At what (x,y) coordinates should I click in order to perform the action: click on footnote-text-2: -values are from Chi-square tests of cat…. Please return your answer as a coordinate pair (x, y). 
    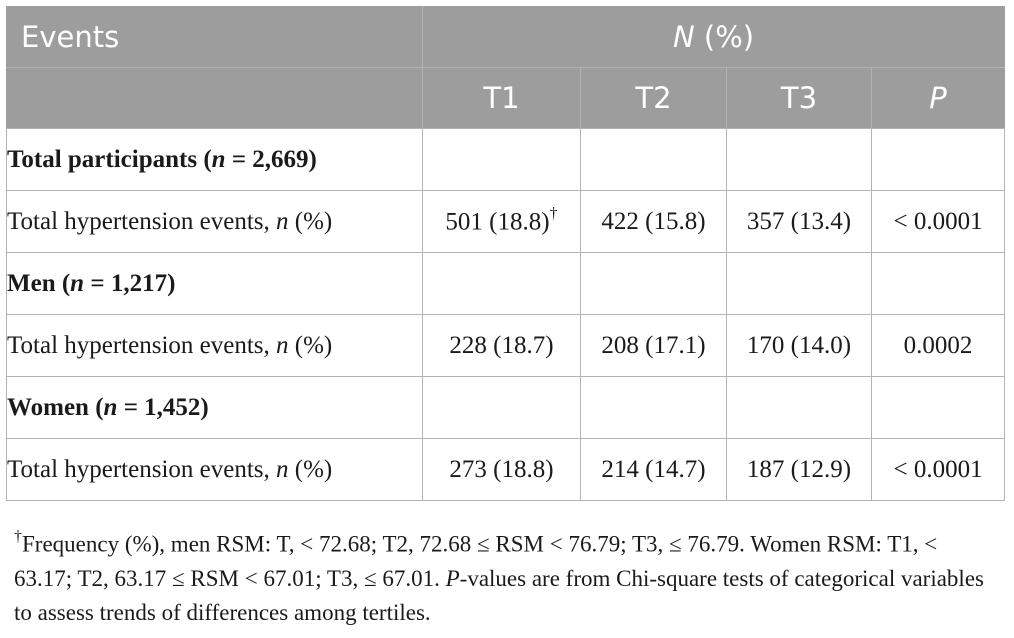
    Looking at the image, I should click on (499, 595).